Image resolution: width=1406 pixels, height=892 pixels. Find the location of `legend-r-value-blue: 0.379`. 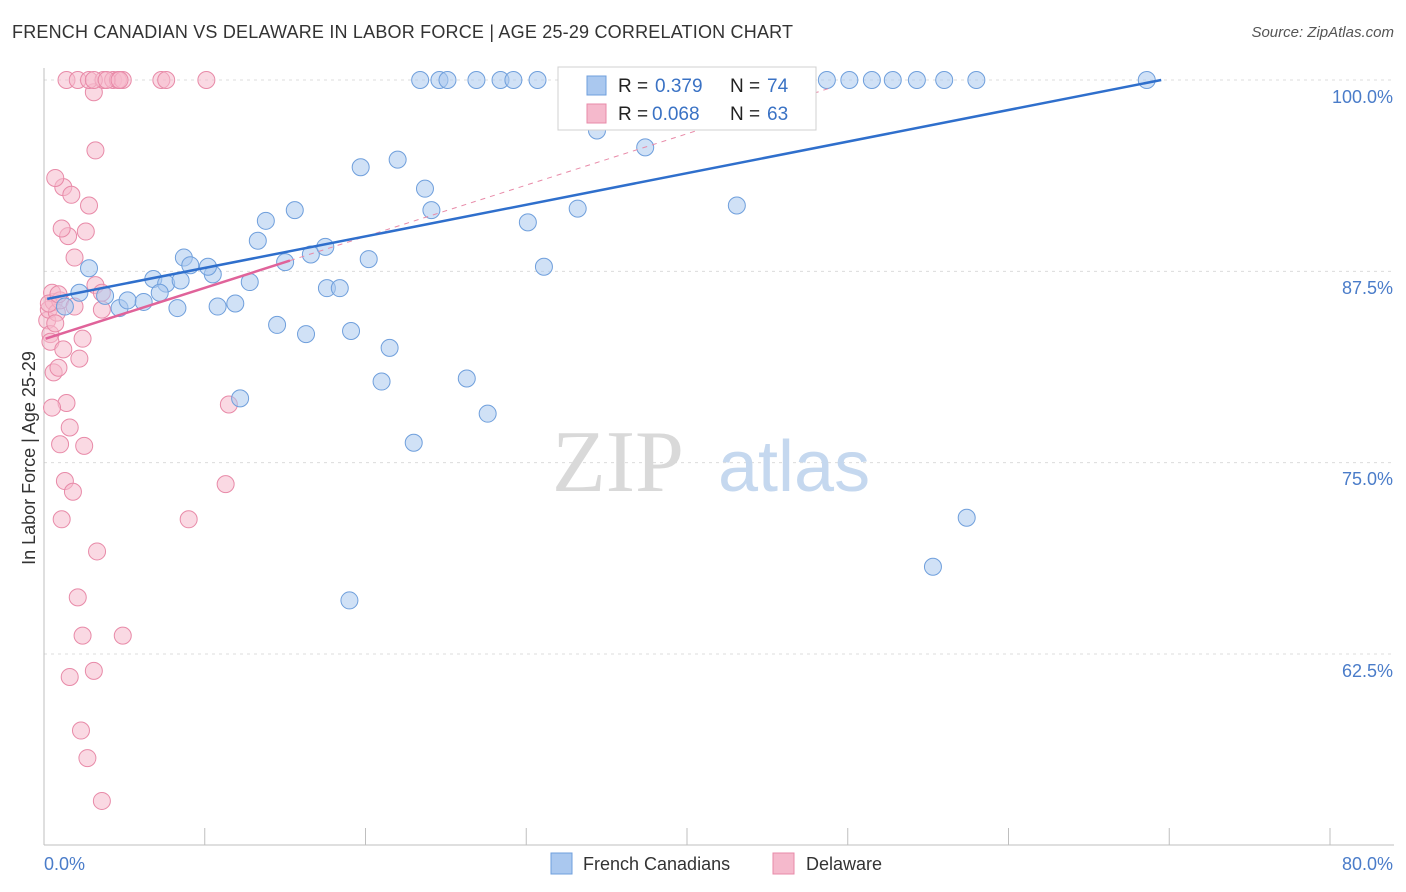

legend-r-value-blue: 0.379 is located at coordinates (679, 86).